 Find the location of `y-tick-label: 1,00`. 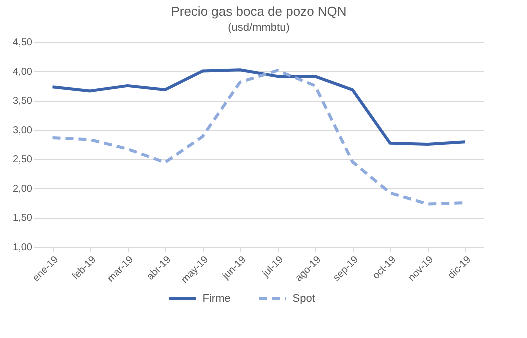

y-tick-label: 1,00 is located at coordinates (23, 248).